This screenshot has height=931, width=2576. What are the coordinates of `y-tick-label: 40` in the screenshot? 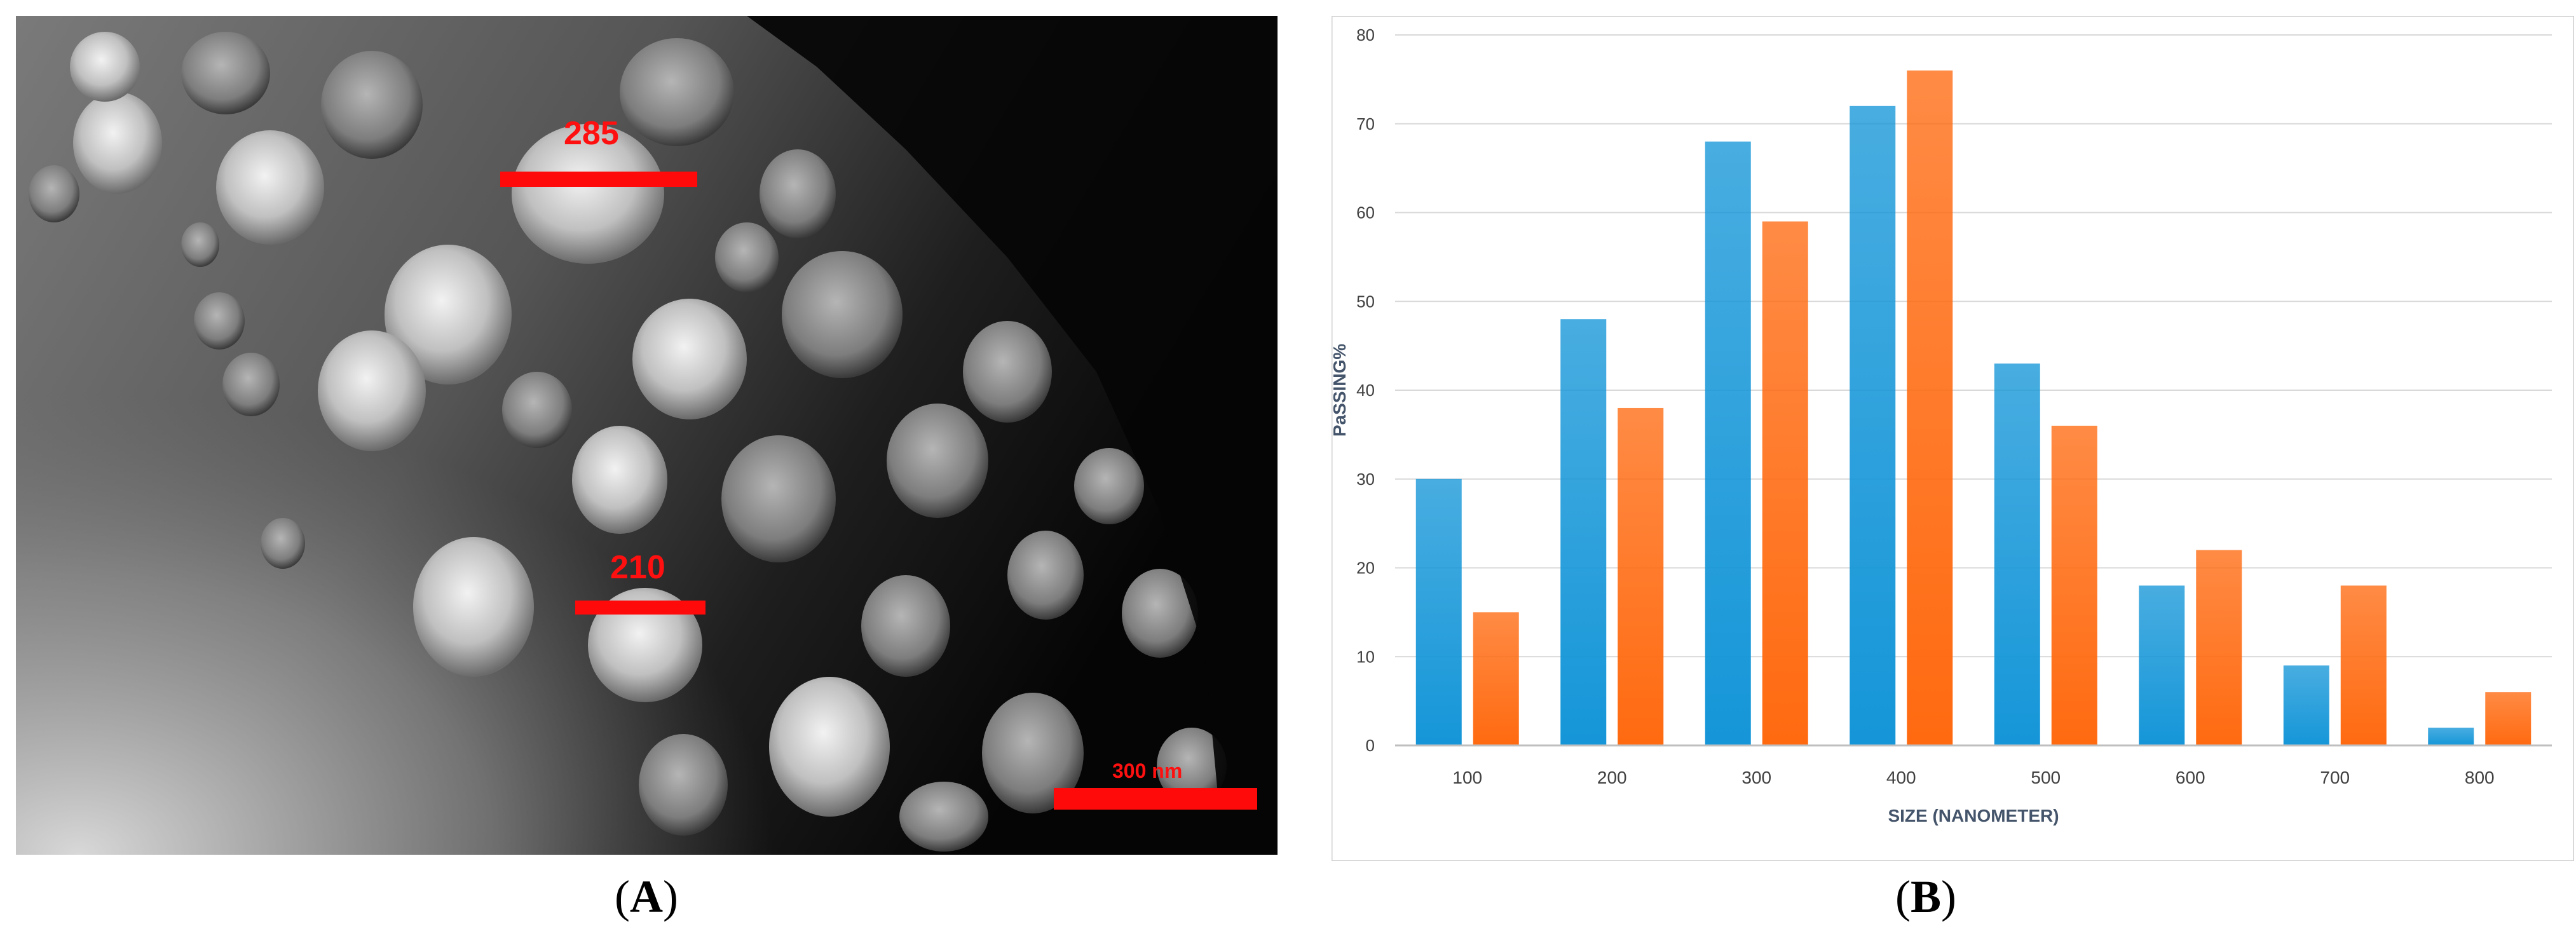 It's located at (1365, 390).